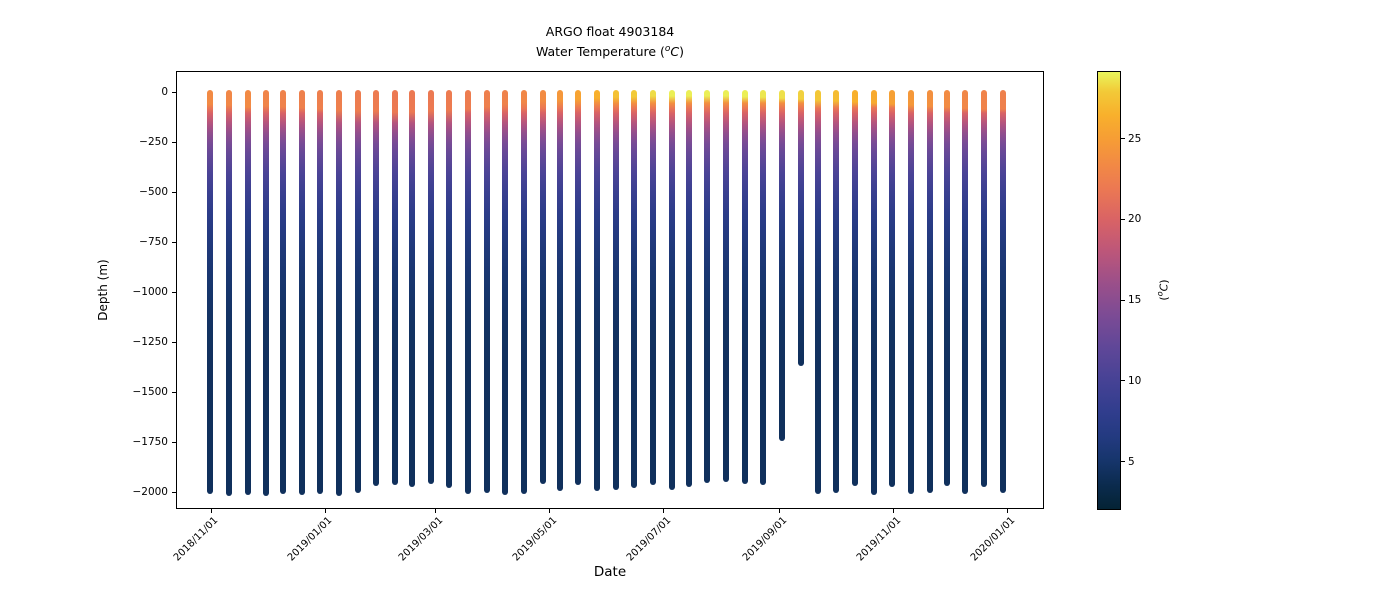 This screenshot has height=600, width=1400. I want to click on x-tick-label: 2019/09/01, so click(764, 539).